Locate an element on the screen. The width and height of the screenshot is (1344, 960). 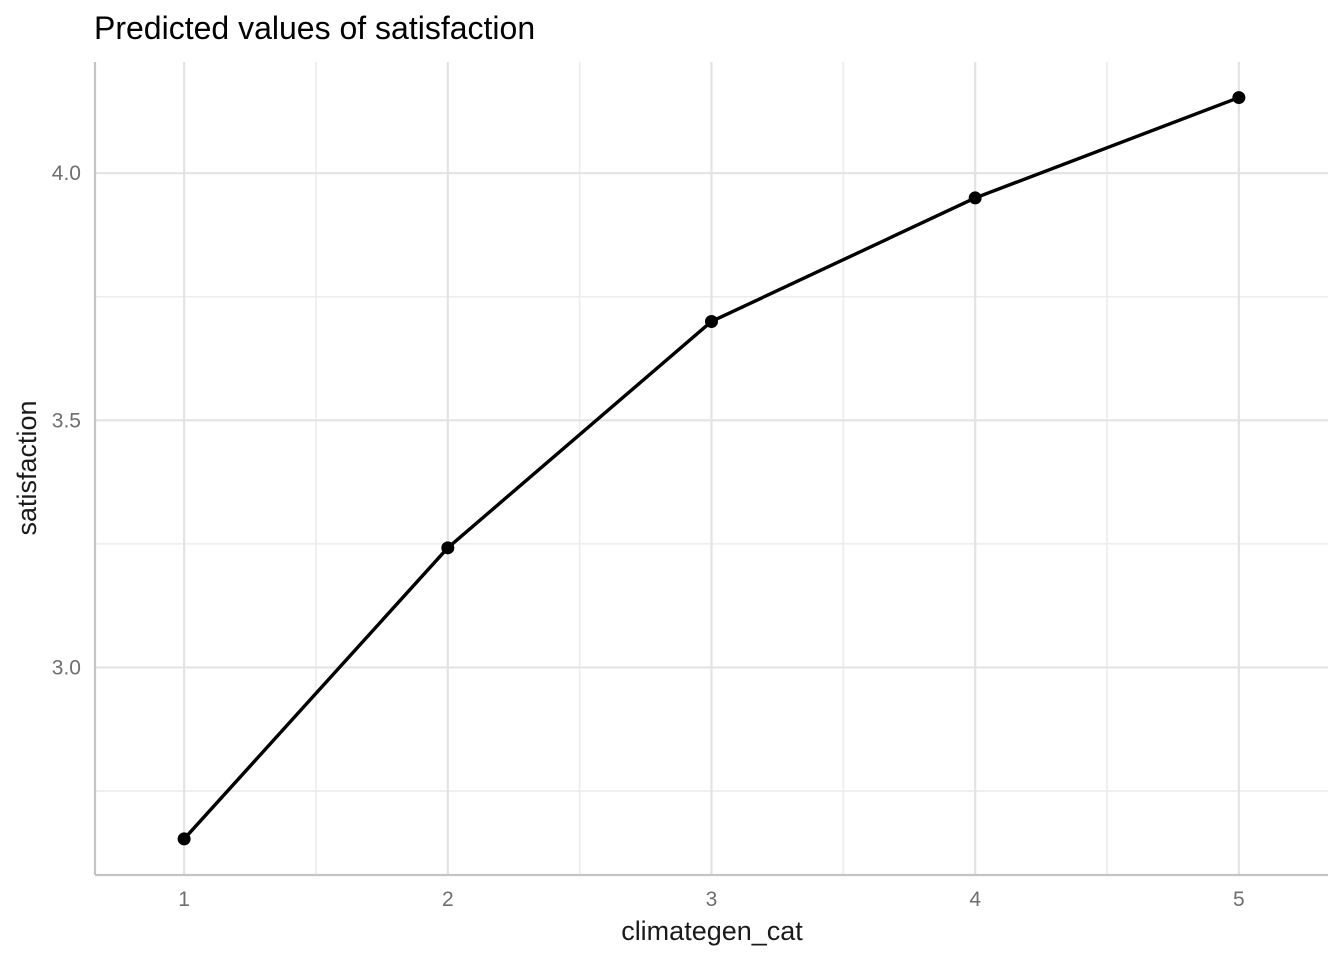
x-tick-label: 3 is located at coordinates (712, 899).